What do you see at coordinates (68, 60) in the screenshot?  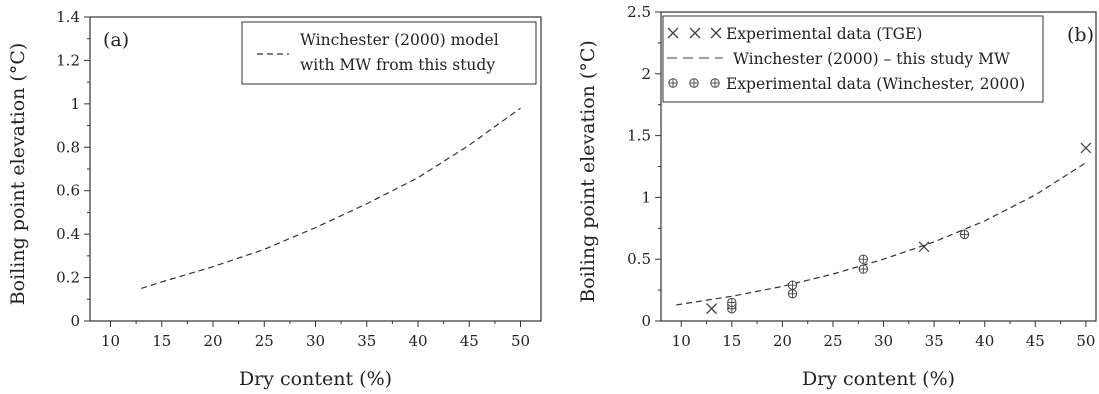 I see `y-tick-label: 1.2` at bounding box center [68, 60].